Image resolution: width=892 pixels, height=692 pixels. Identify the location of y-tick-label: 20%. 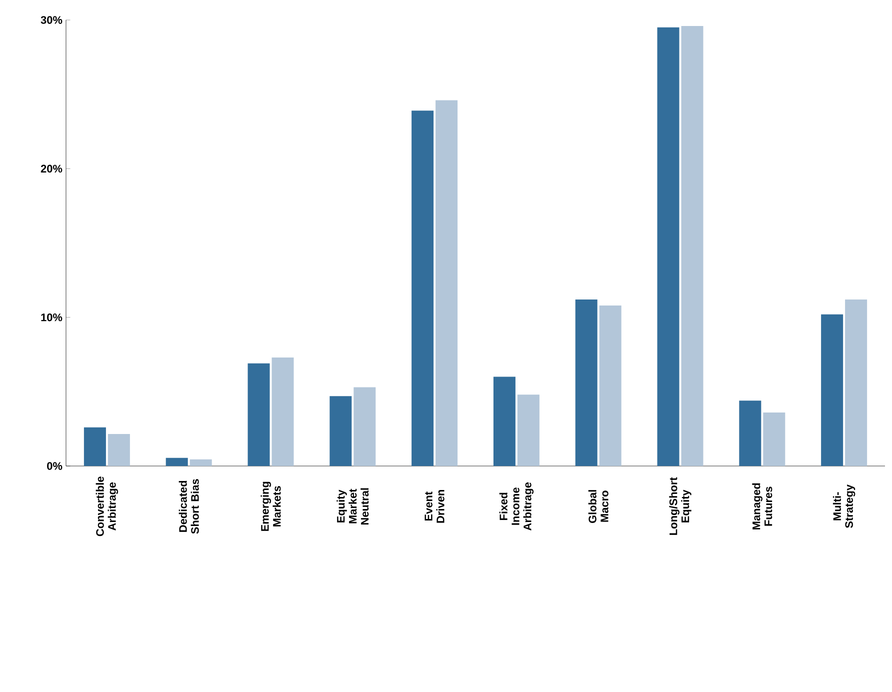
(51, 168).